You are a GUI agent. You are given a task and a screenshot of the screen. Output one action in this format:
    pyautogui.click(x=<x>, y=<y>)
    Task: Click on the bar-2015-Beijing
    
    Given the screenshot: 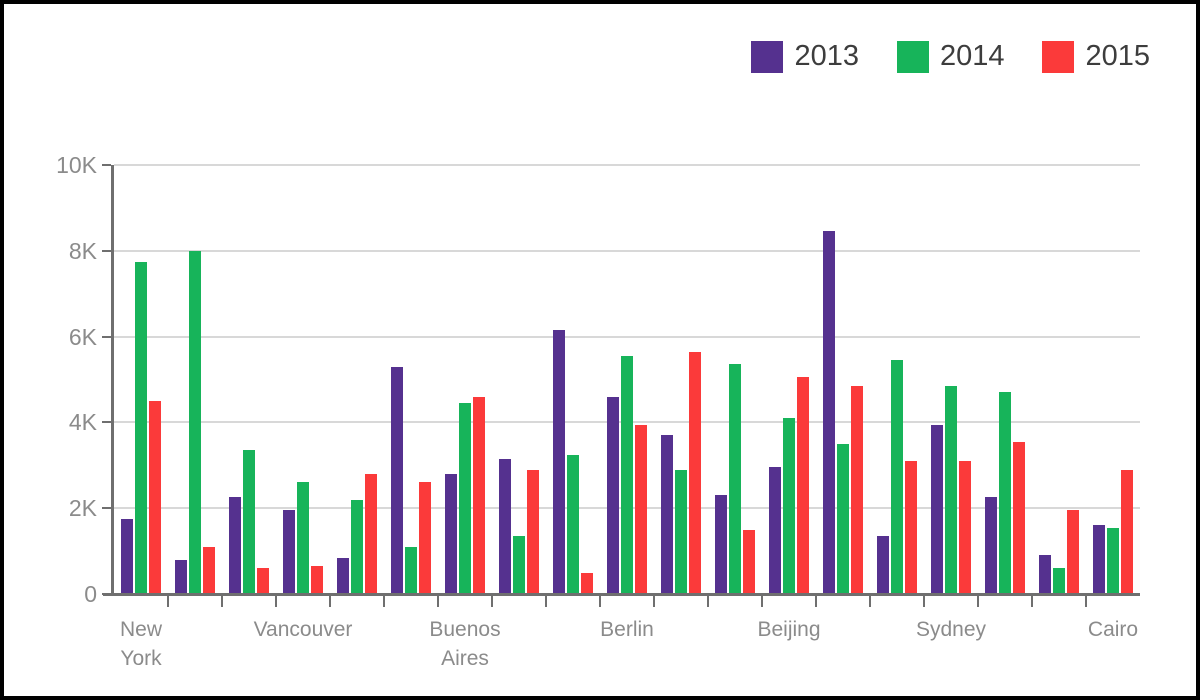 What is the action you would take?
    pyautogui.click(x=803, y=485)
    